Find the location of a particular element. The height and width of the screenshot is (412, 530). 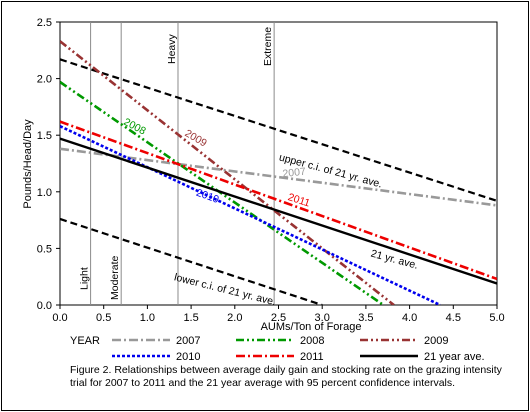

x-tick-label: 3.0 is located at coordinates (322, 318).